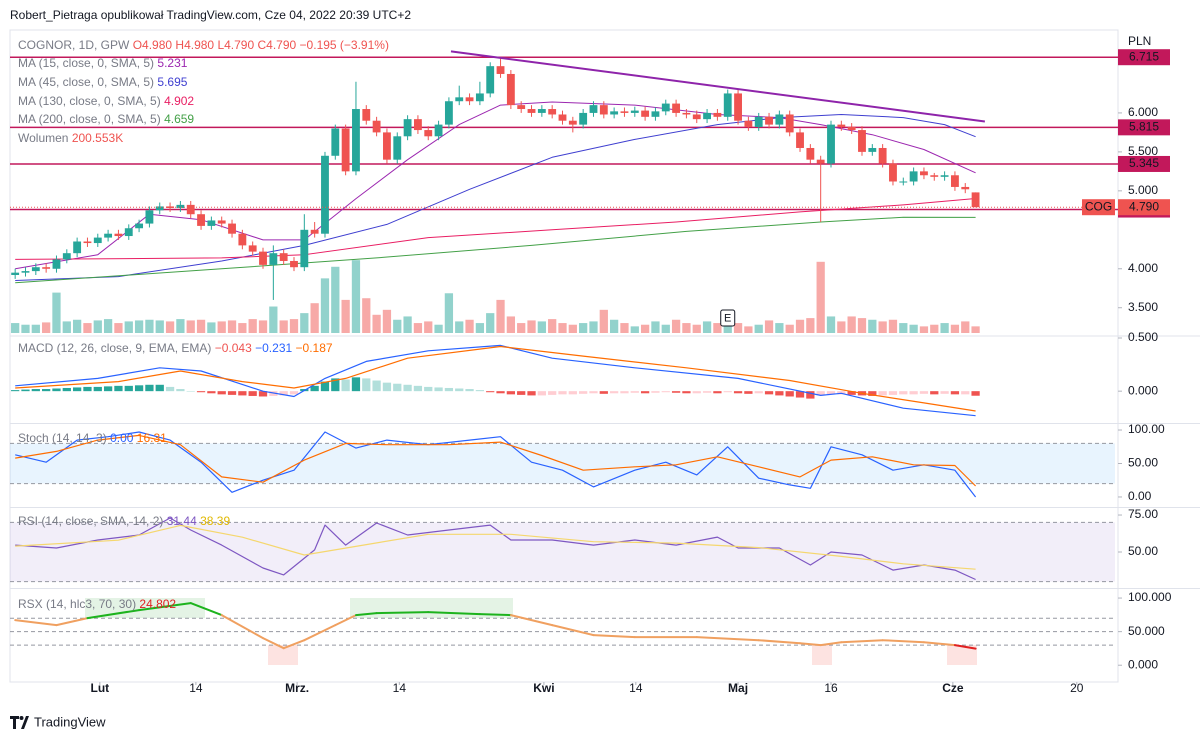 This screenshot has height=741, width=1200. What do you see at coordinates (738, 688) in the screenshot?
I see `x-tick-label: Maj` at bounding box center [738, 688].